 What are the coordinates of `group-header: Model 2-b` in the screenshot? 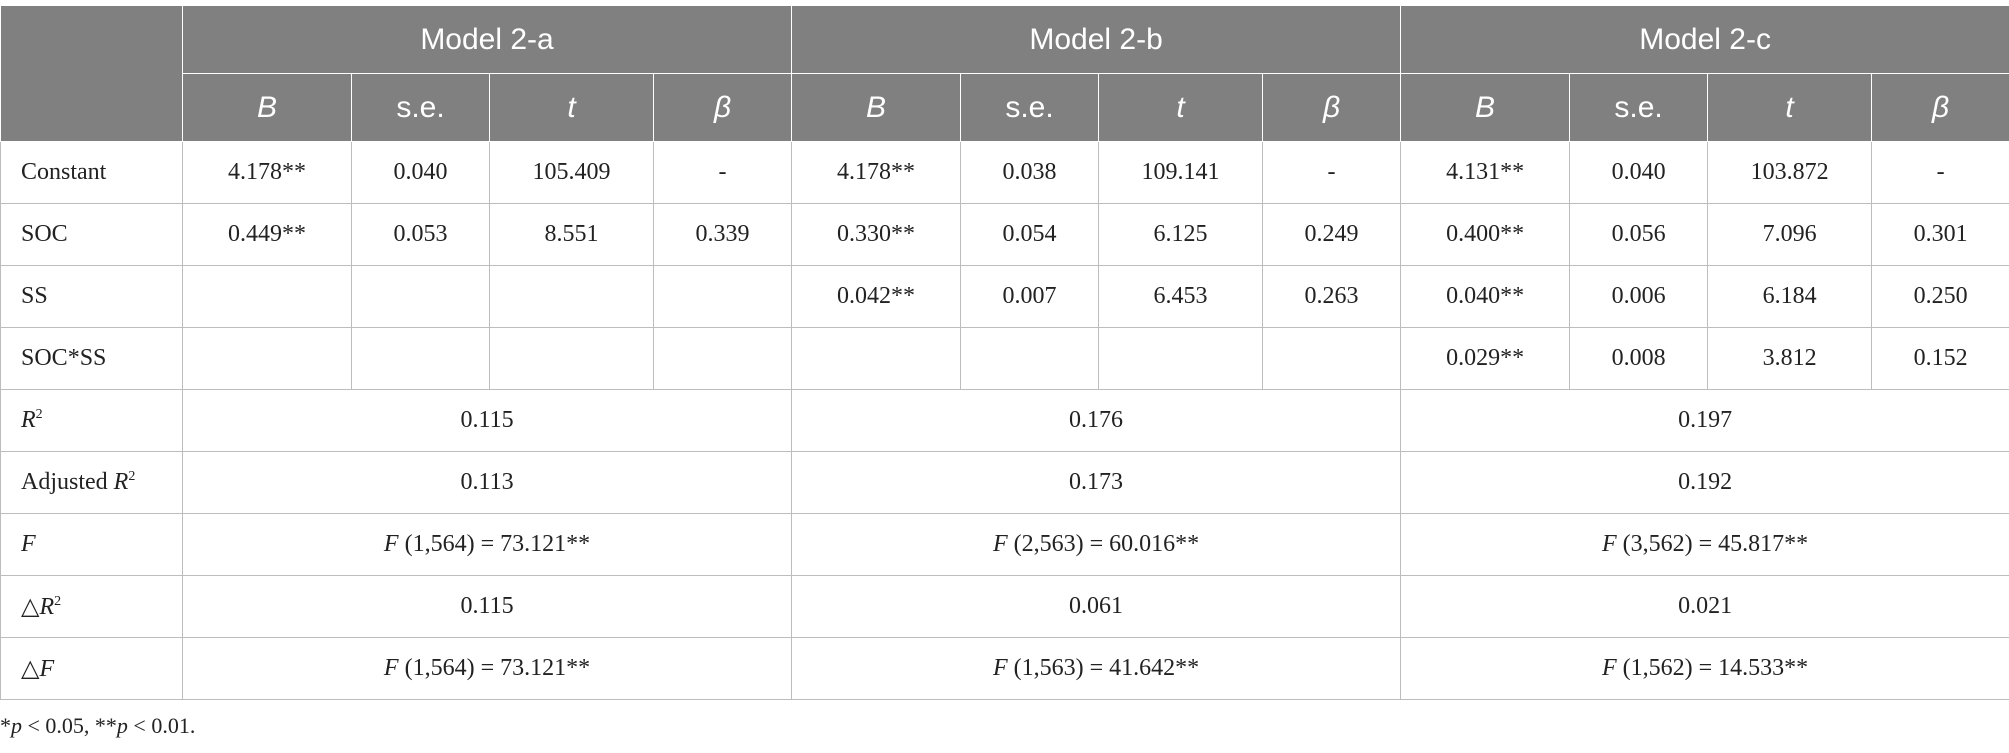 It's located at (1096, 39).